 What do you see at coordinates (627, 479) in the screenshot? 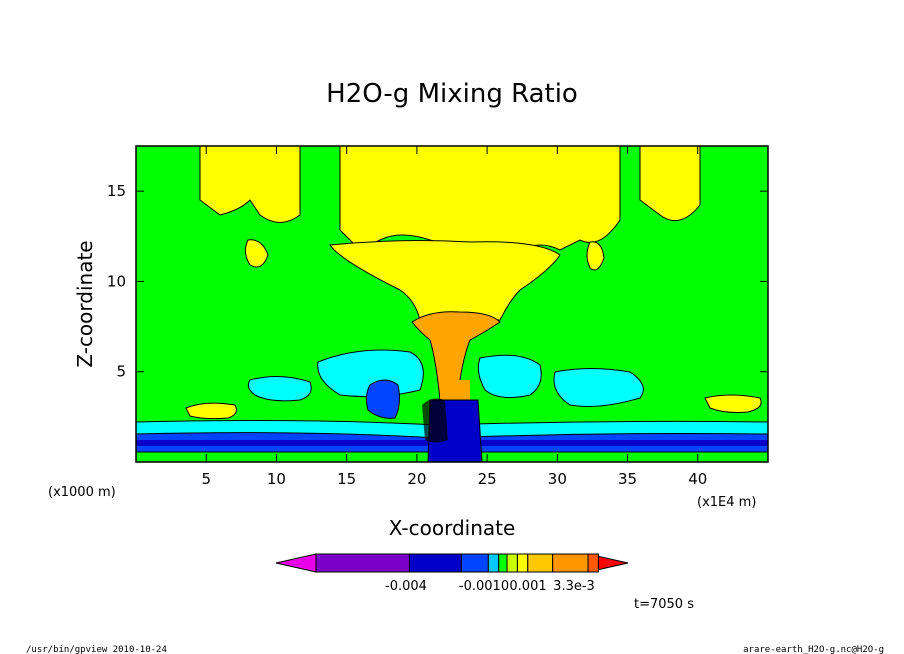
I see `x-tick-label: 35` at bounding box center [627, 479].